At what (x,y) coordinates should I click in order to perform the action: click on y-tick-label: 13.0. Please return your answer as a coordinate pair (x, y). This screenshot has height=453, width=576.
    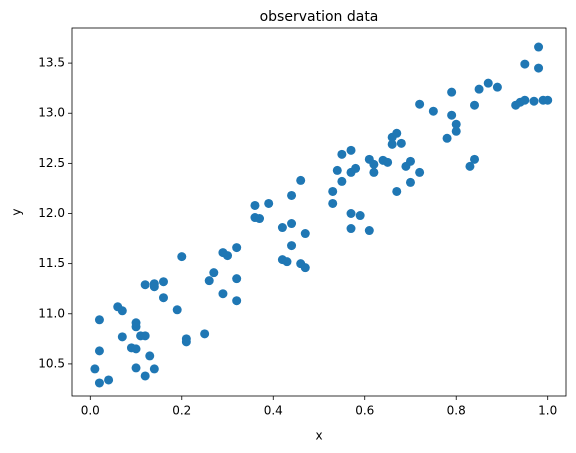
    Looking at the image, I should click on (51, 113).